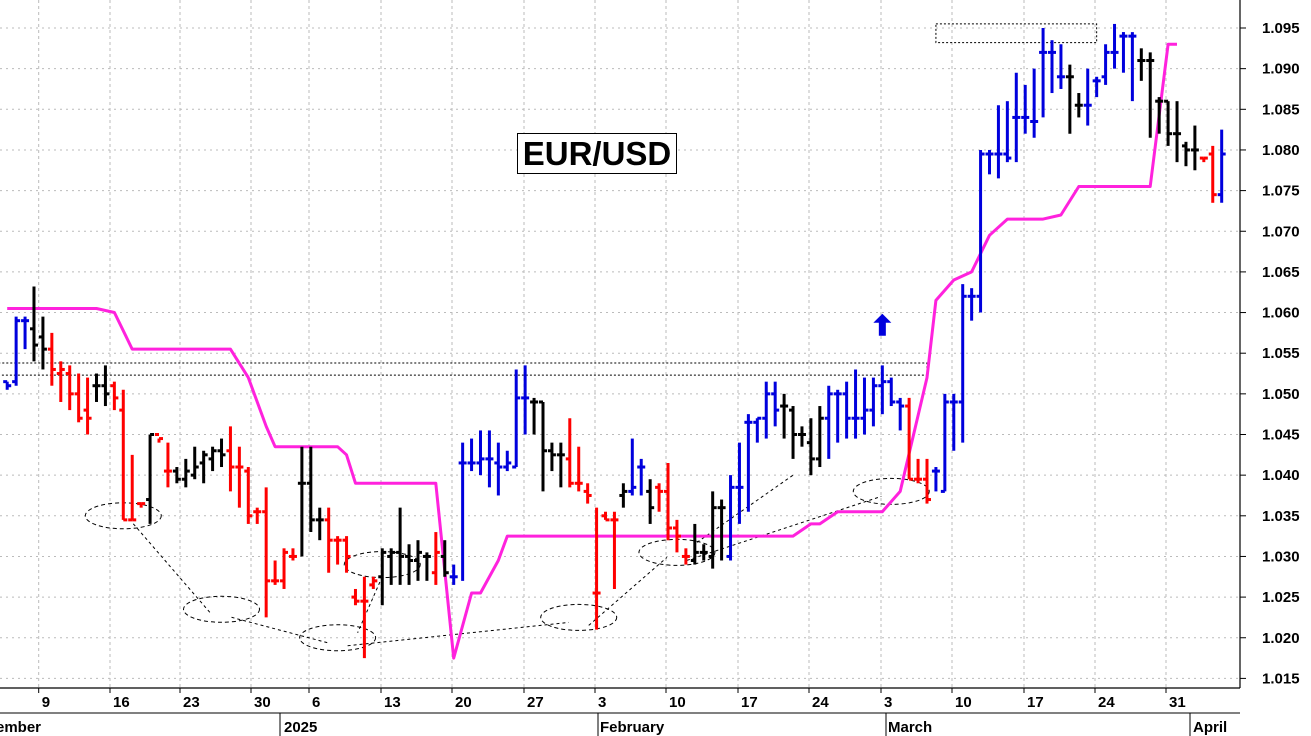  What do you see at coordinates (191, 702) in the screenshot?
I see `x-tick-label: 23` at bounding box center [191, 702].